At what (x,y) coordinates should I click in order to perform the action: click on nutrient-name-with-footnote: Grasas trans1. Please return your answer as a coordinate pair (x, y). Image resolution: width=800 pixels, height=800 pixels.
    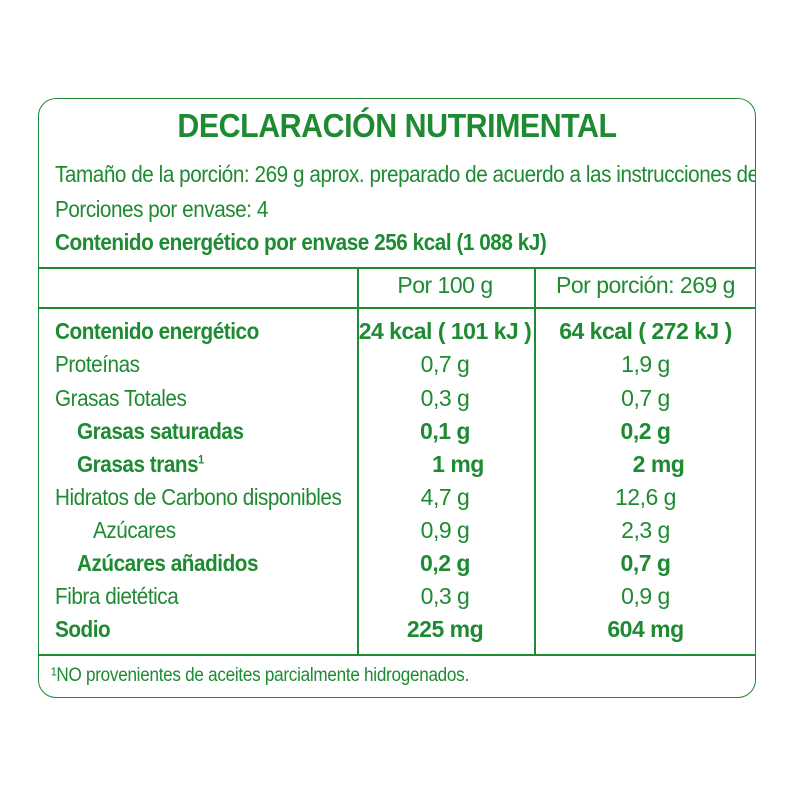
    Looking at the image, I should click on (140, 464).